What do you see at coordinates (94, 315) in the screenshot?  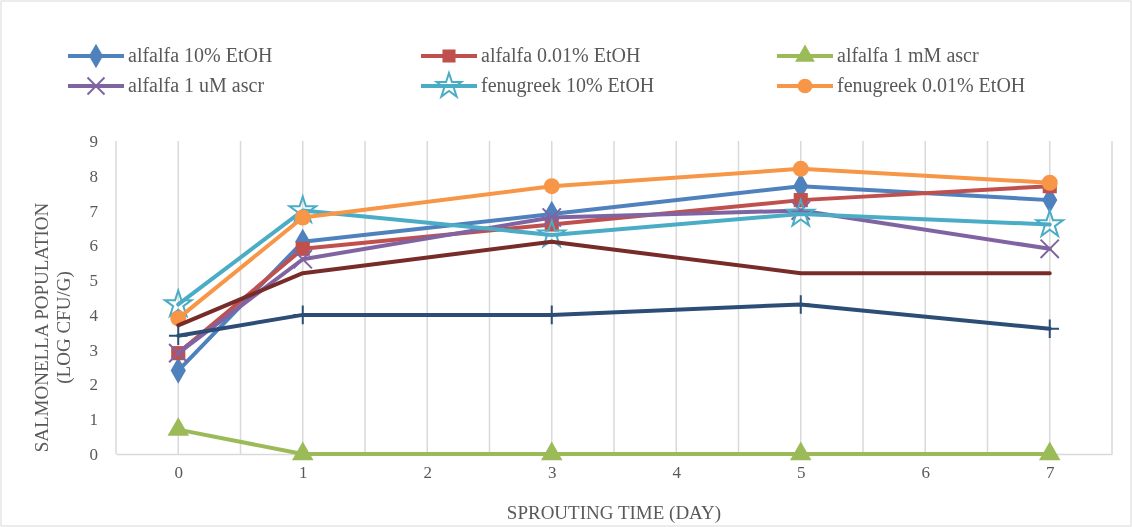 I see `y-tick-label: 4` at bounding box center [94, 315].